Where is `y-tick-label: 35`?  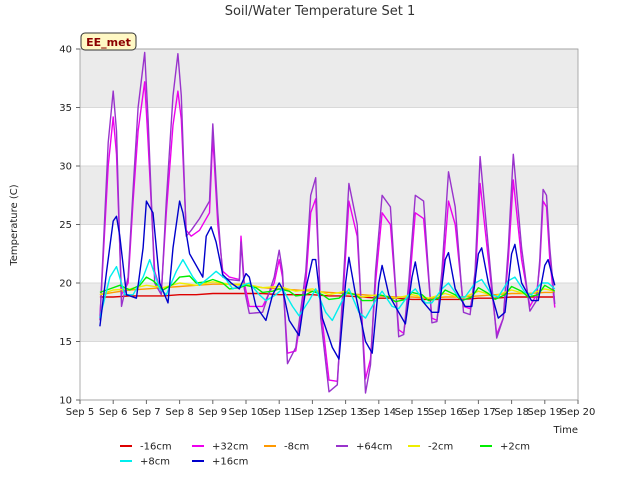 y-tick-label: 35 is located at coordinates (65, 108).